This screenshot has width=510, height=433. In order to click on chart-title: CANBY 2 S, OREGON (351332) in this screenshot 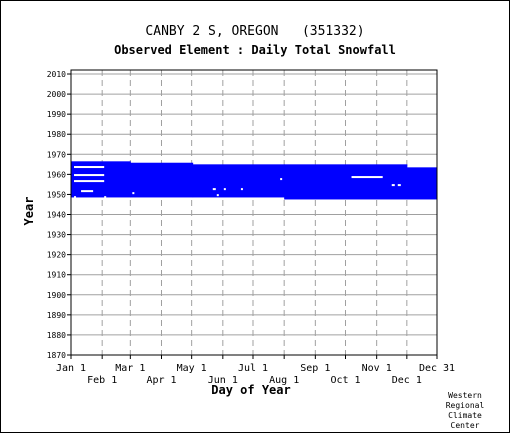, I will do `click(255, 31)`.